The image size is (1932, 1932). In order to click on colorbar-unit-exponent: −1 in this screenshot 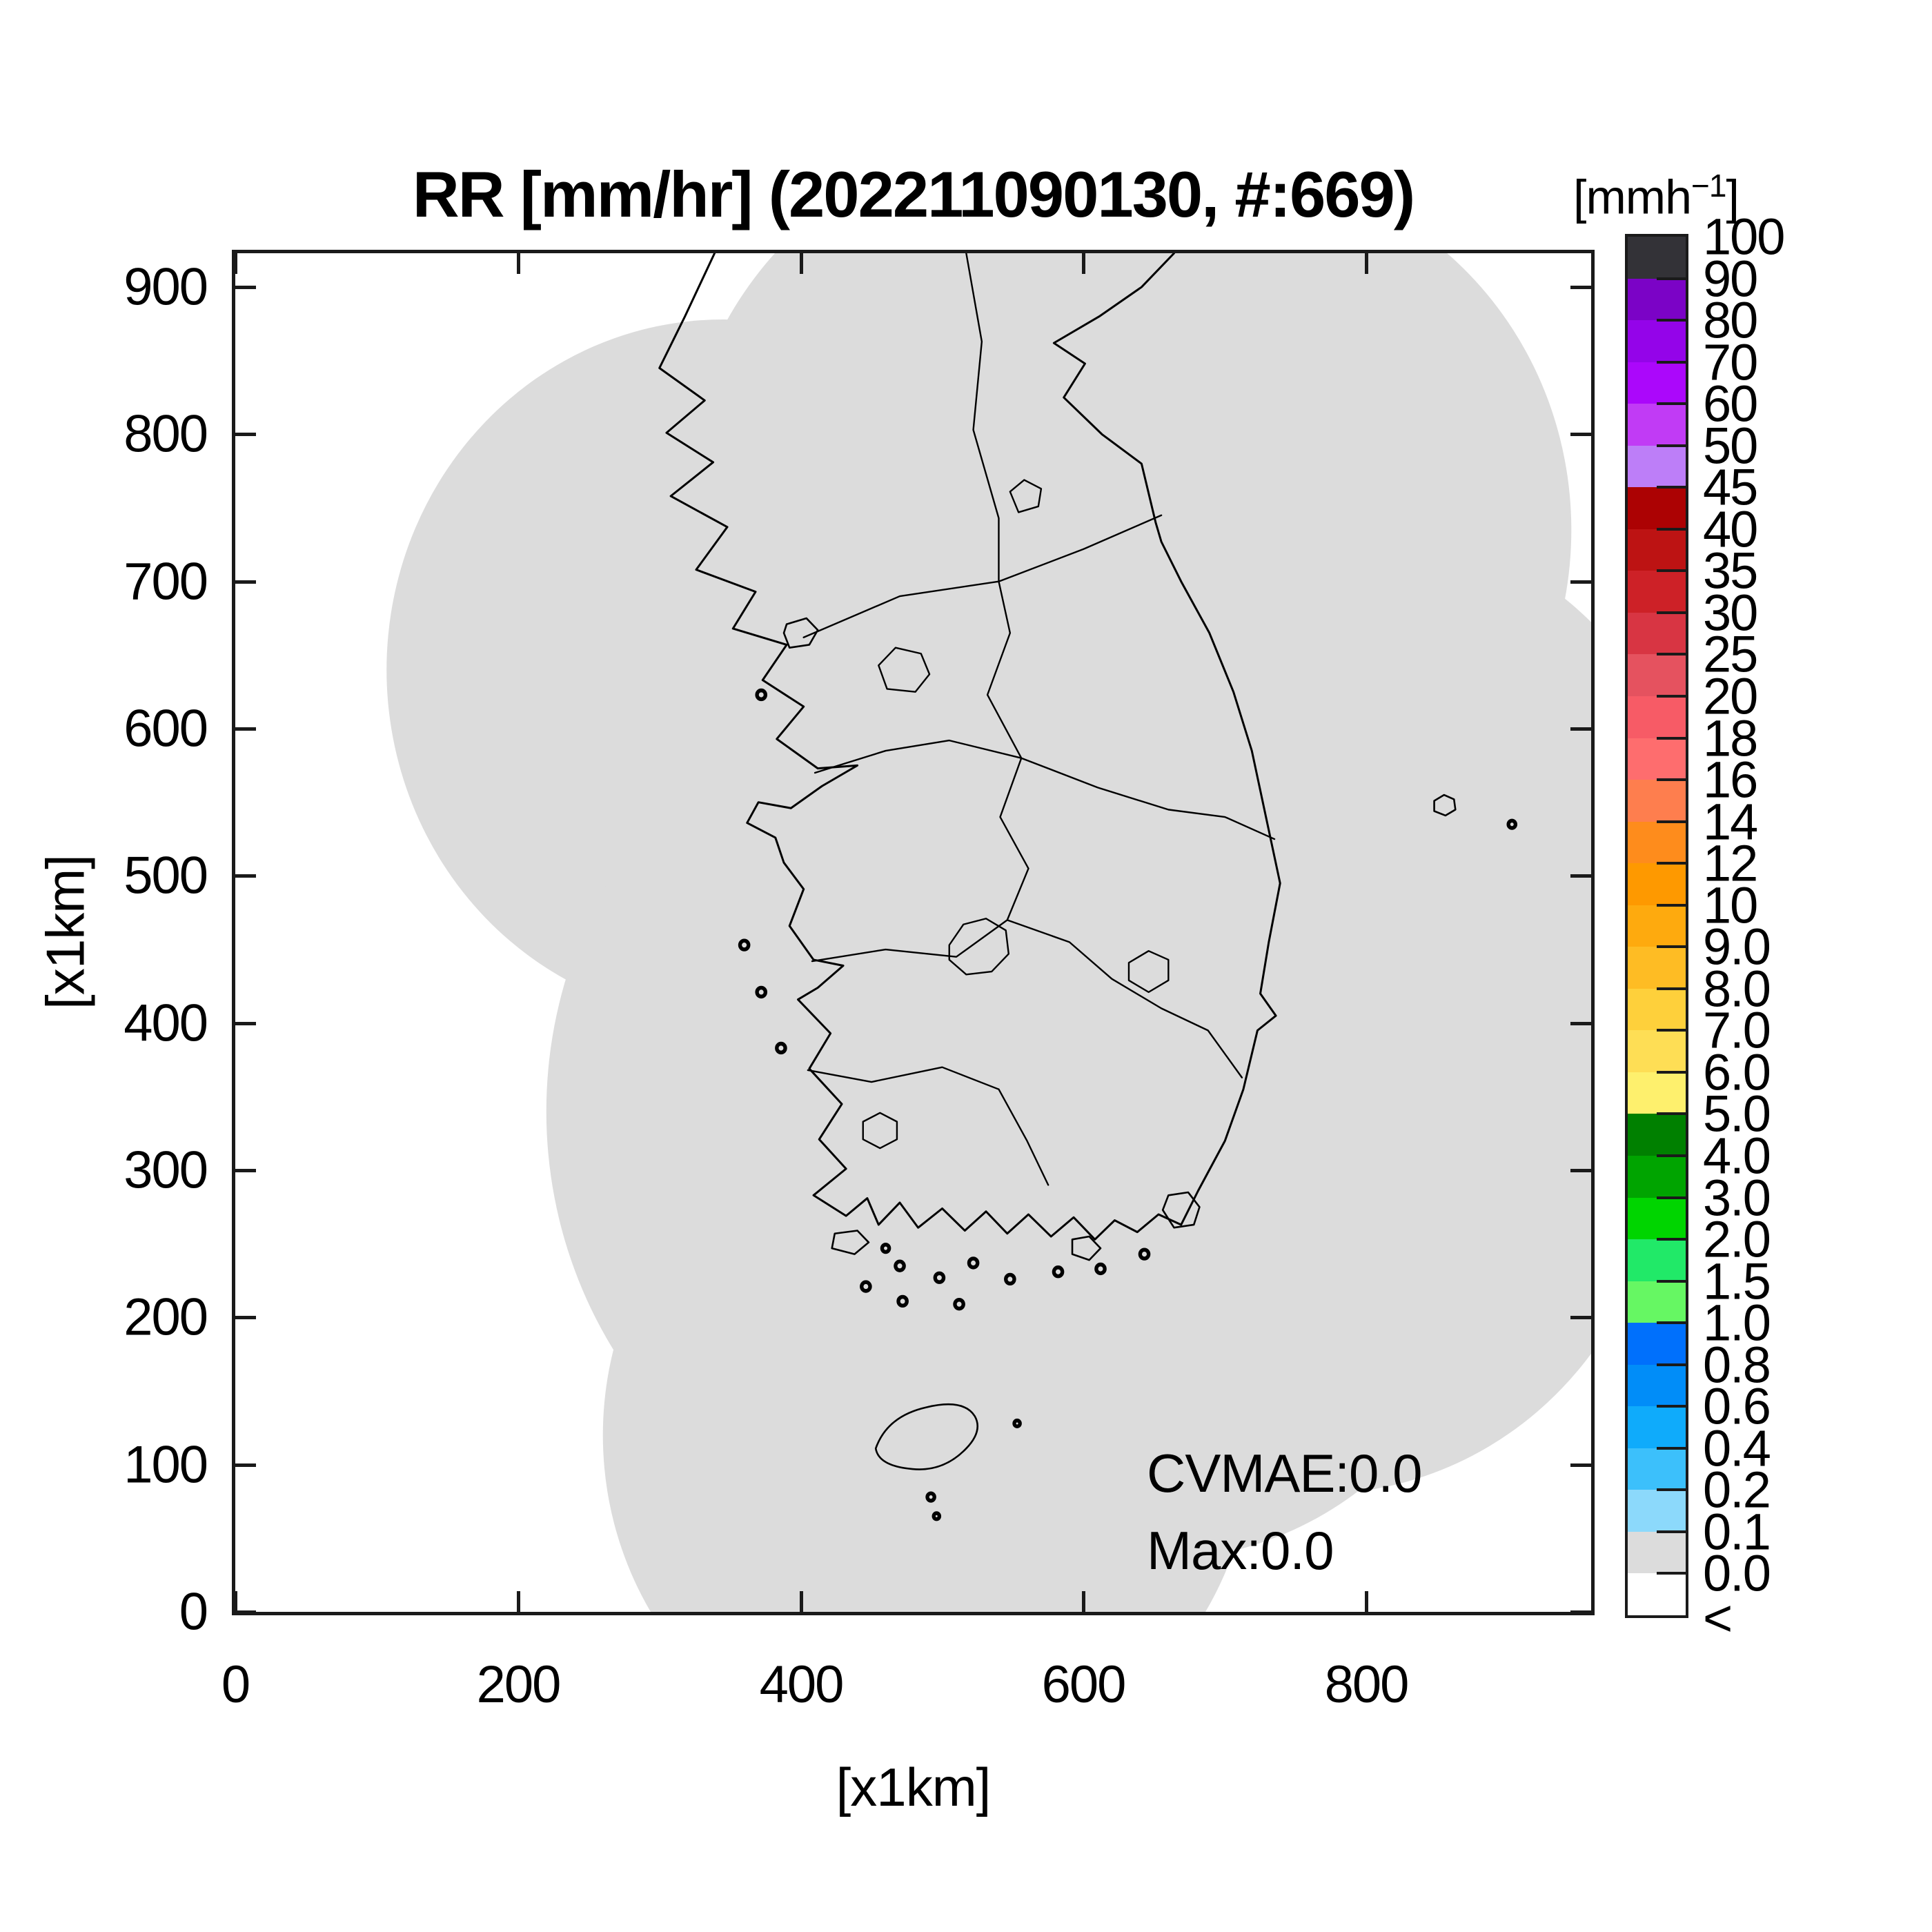, I will do `click(1708, 186)`.